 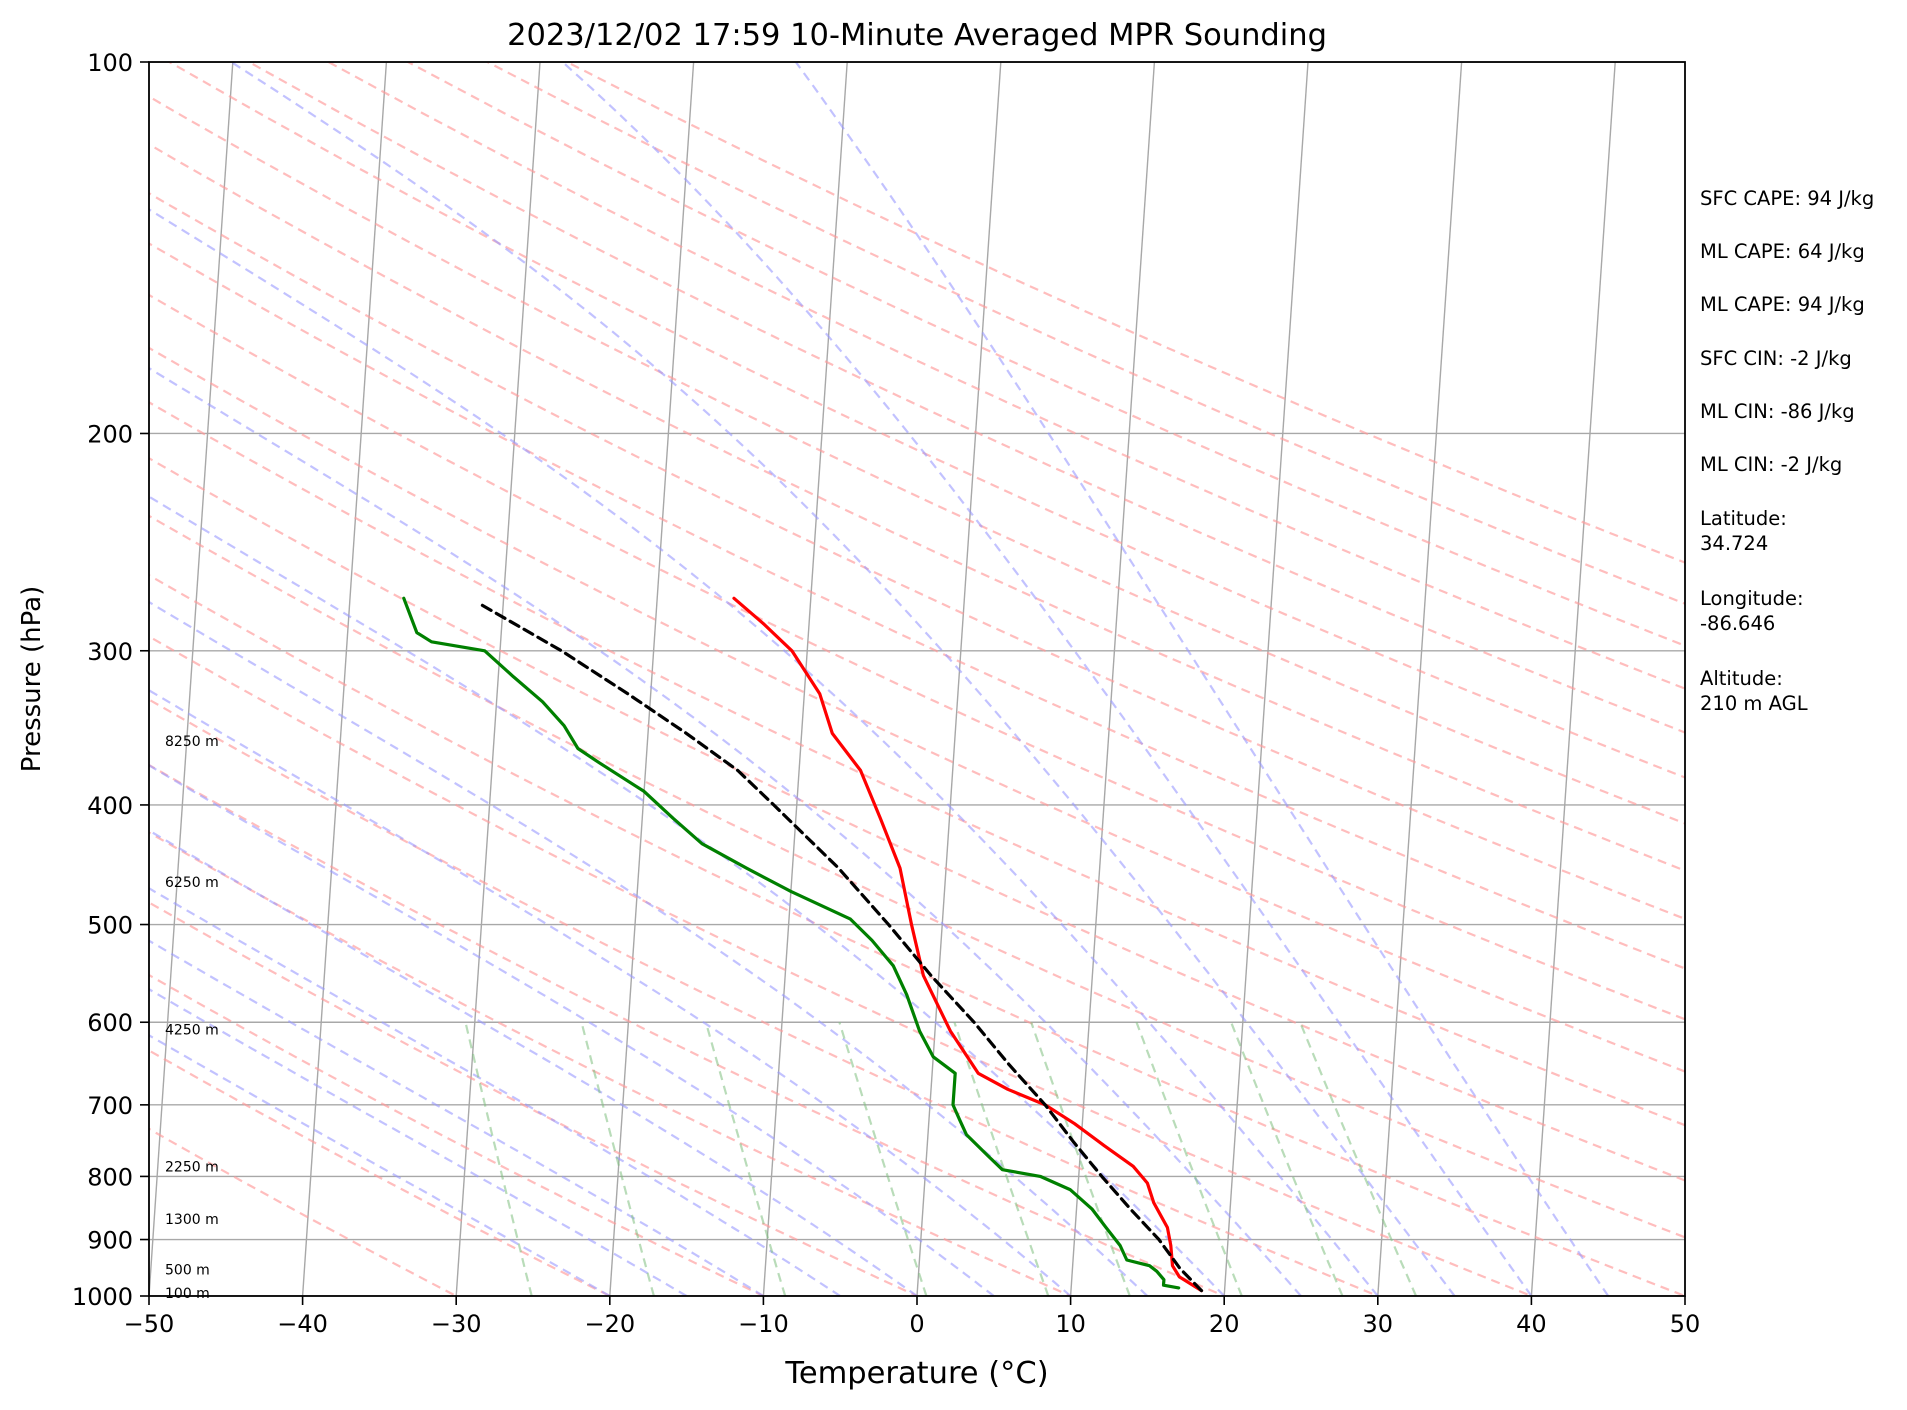 What do you see at coordinates (192, 1018) in the screenshot?
I see `height-labels: 100 m 500 m 1300 m 2250 m 4250 m 6250 m 8250 m` at bounding box center [192, 1018].